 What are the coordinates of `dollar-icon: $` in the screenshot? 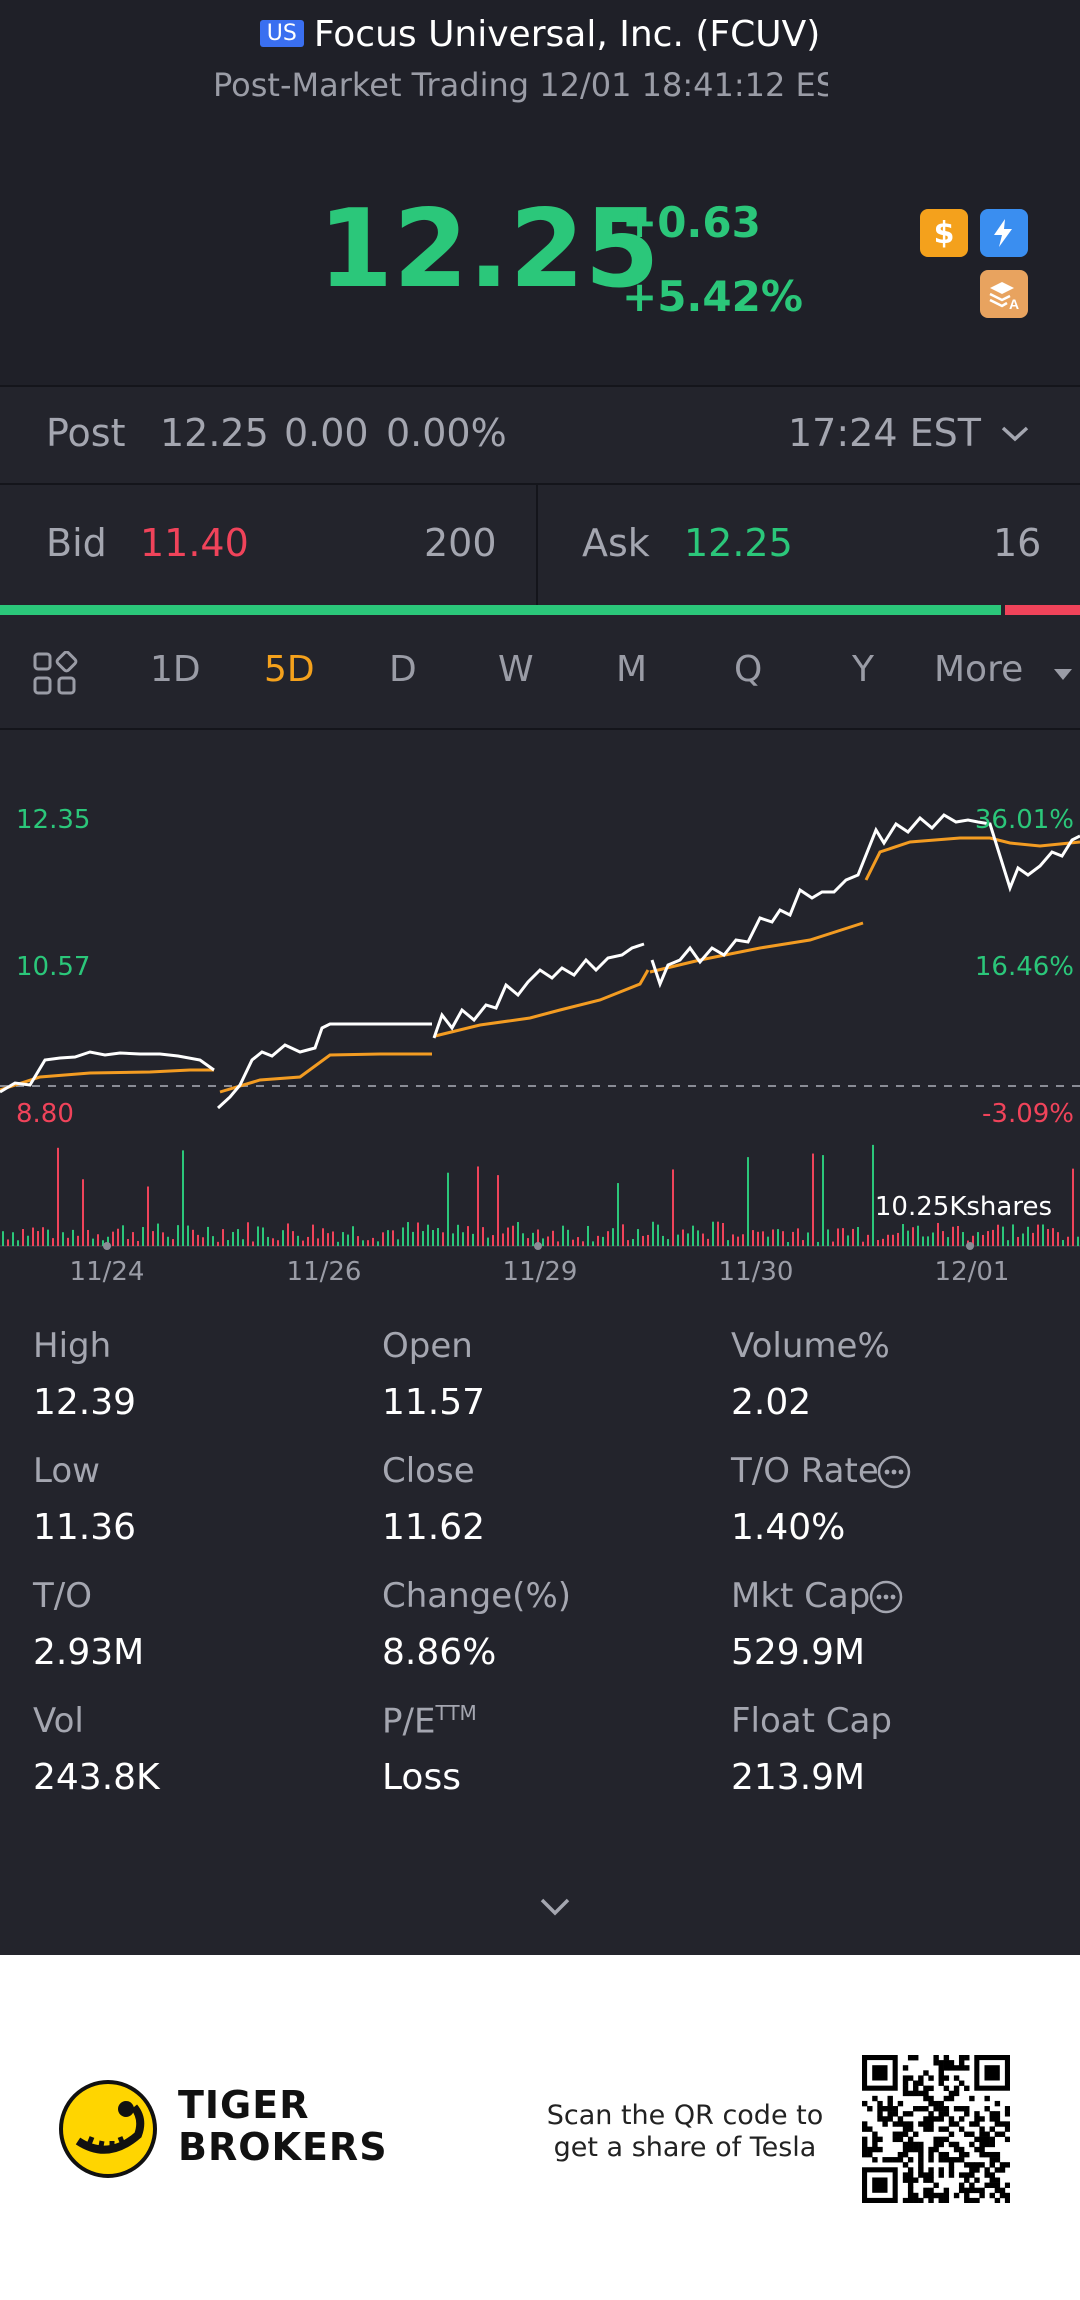 It's located at (944, 233).